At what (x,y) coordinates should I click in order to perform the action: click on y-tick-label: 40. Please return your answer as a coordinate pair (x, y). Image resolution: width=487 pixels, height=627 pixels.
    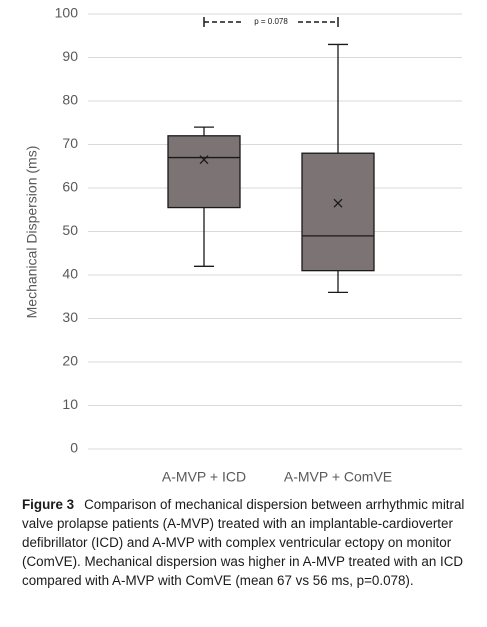
    Looking at the image, I should click on (70, 274).